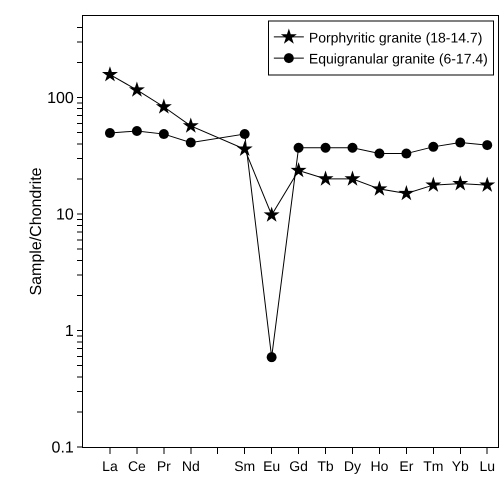 This screenshot has height=477, width=502. I want to click on x-tick-label: Dy, so click(353, 466).